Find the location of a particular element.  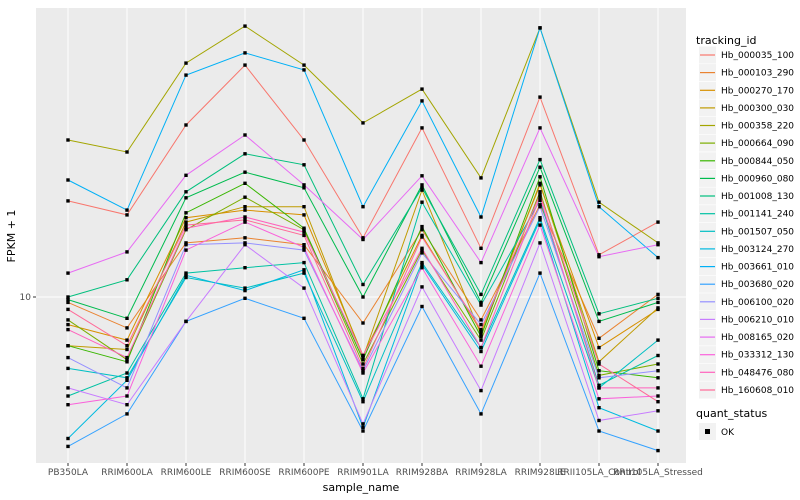

x-tick-label: RRIM928LA is located at coordinates (481, 473).